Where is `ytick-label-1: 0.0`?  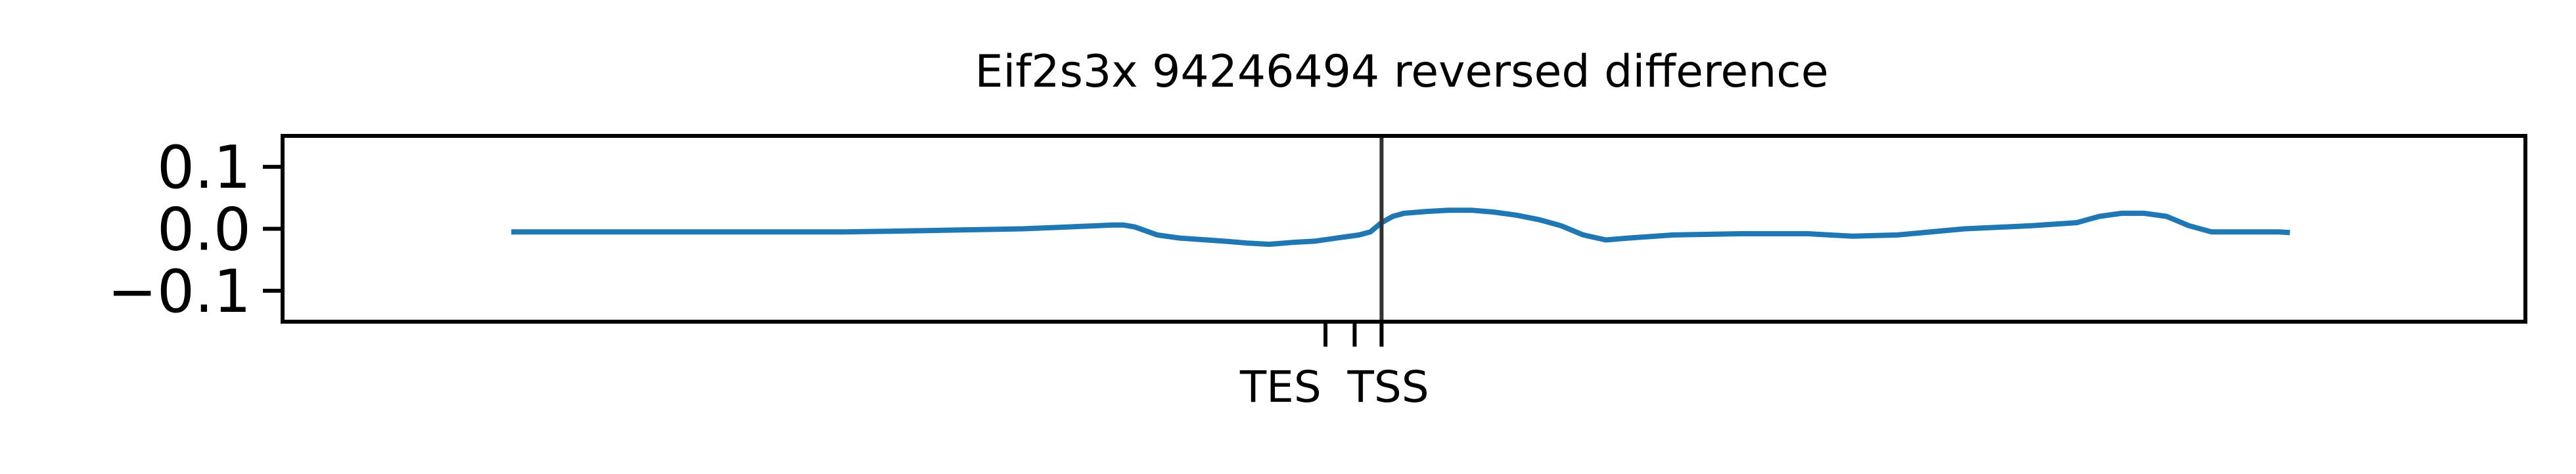 ytick-label-1: 0.0 is located at coordinates (204, 230).